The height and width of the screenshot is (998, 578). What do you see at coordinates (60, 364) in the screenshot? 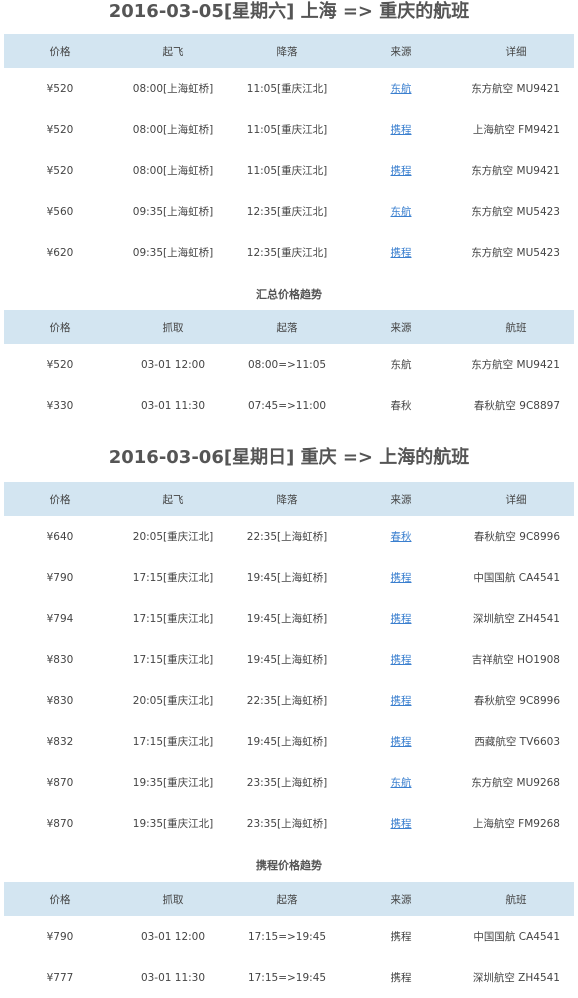
I see `price-cell: ¥520` at bounding box center [60, 364].